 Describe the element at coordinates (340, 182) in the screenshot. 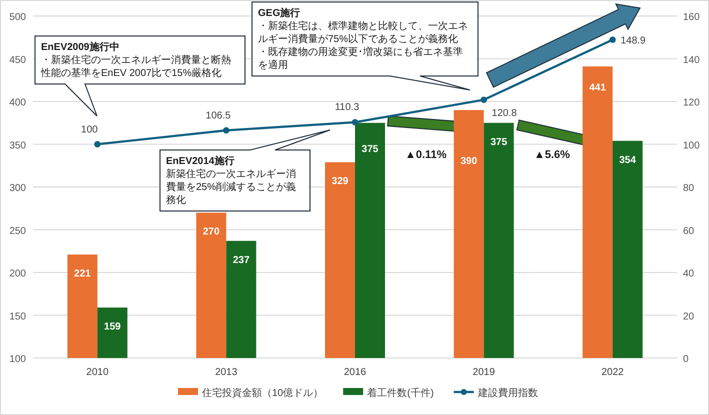

I see `data-label: 329` at that location.